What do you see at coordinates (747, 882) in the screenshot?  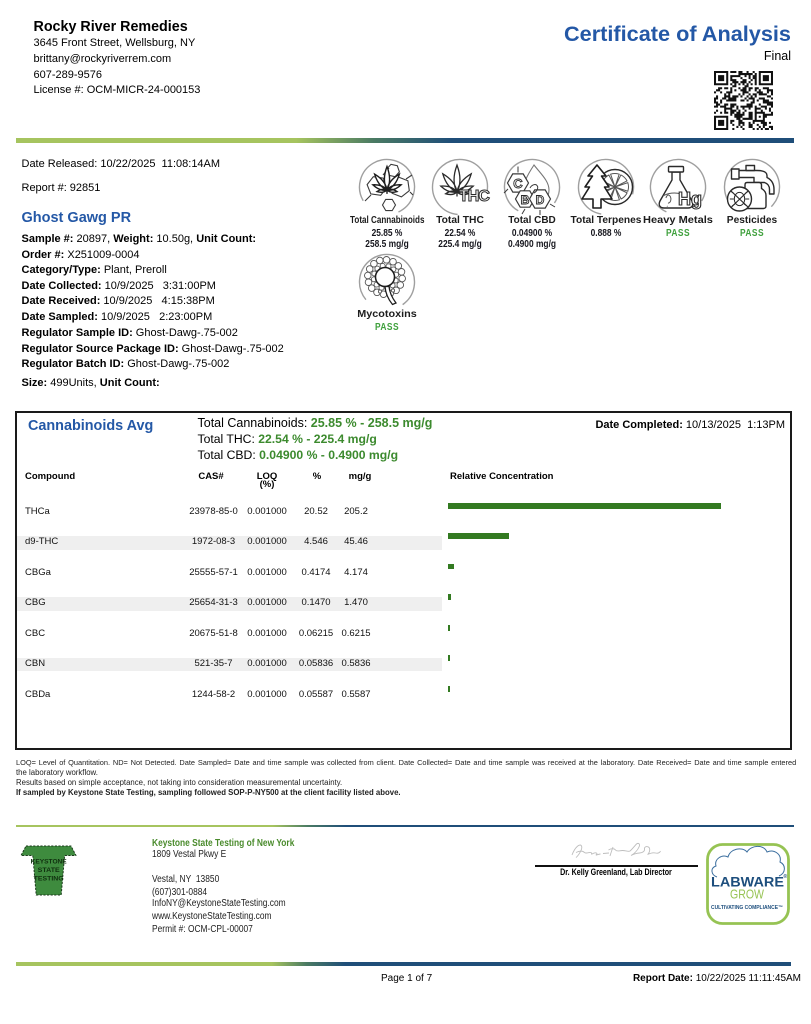 I see `svg-text: LABWARE` at bounding box center [747, 882].